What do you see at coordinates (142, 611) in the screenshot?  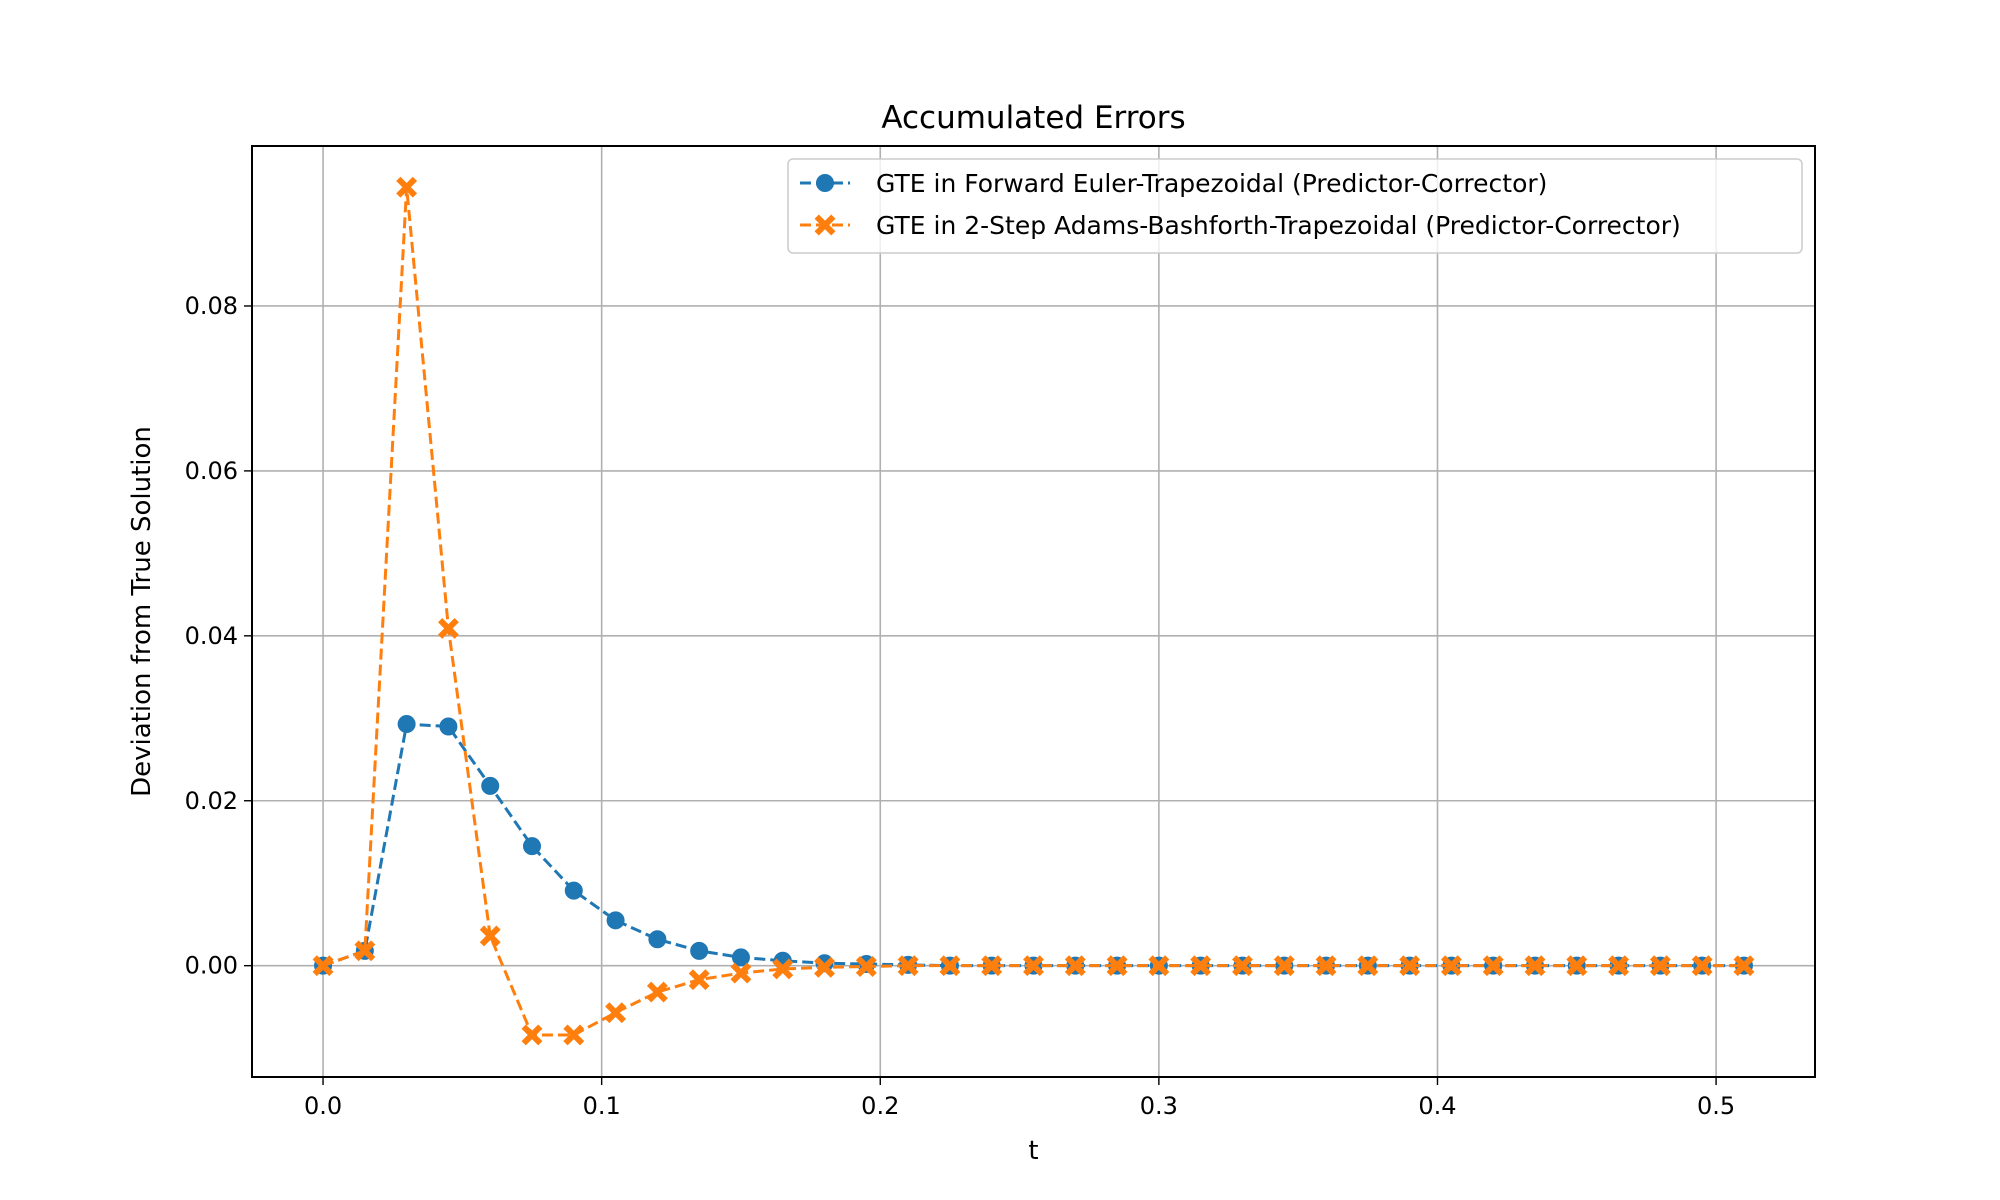 I see `y-axis-label: Deviation from True Solution` at bounding box center [142, 611].